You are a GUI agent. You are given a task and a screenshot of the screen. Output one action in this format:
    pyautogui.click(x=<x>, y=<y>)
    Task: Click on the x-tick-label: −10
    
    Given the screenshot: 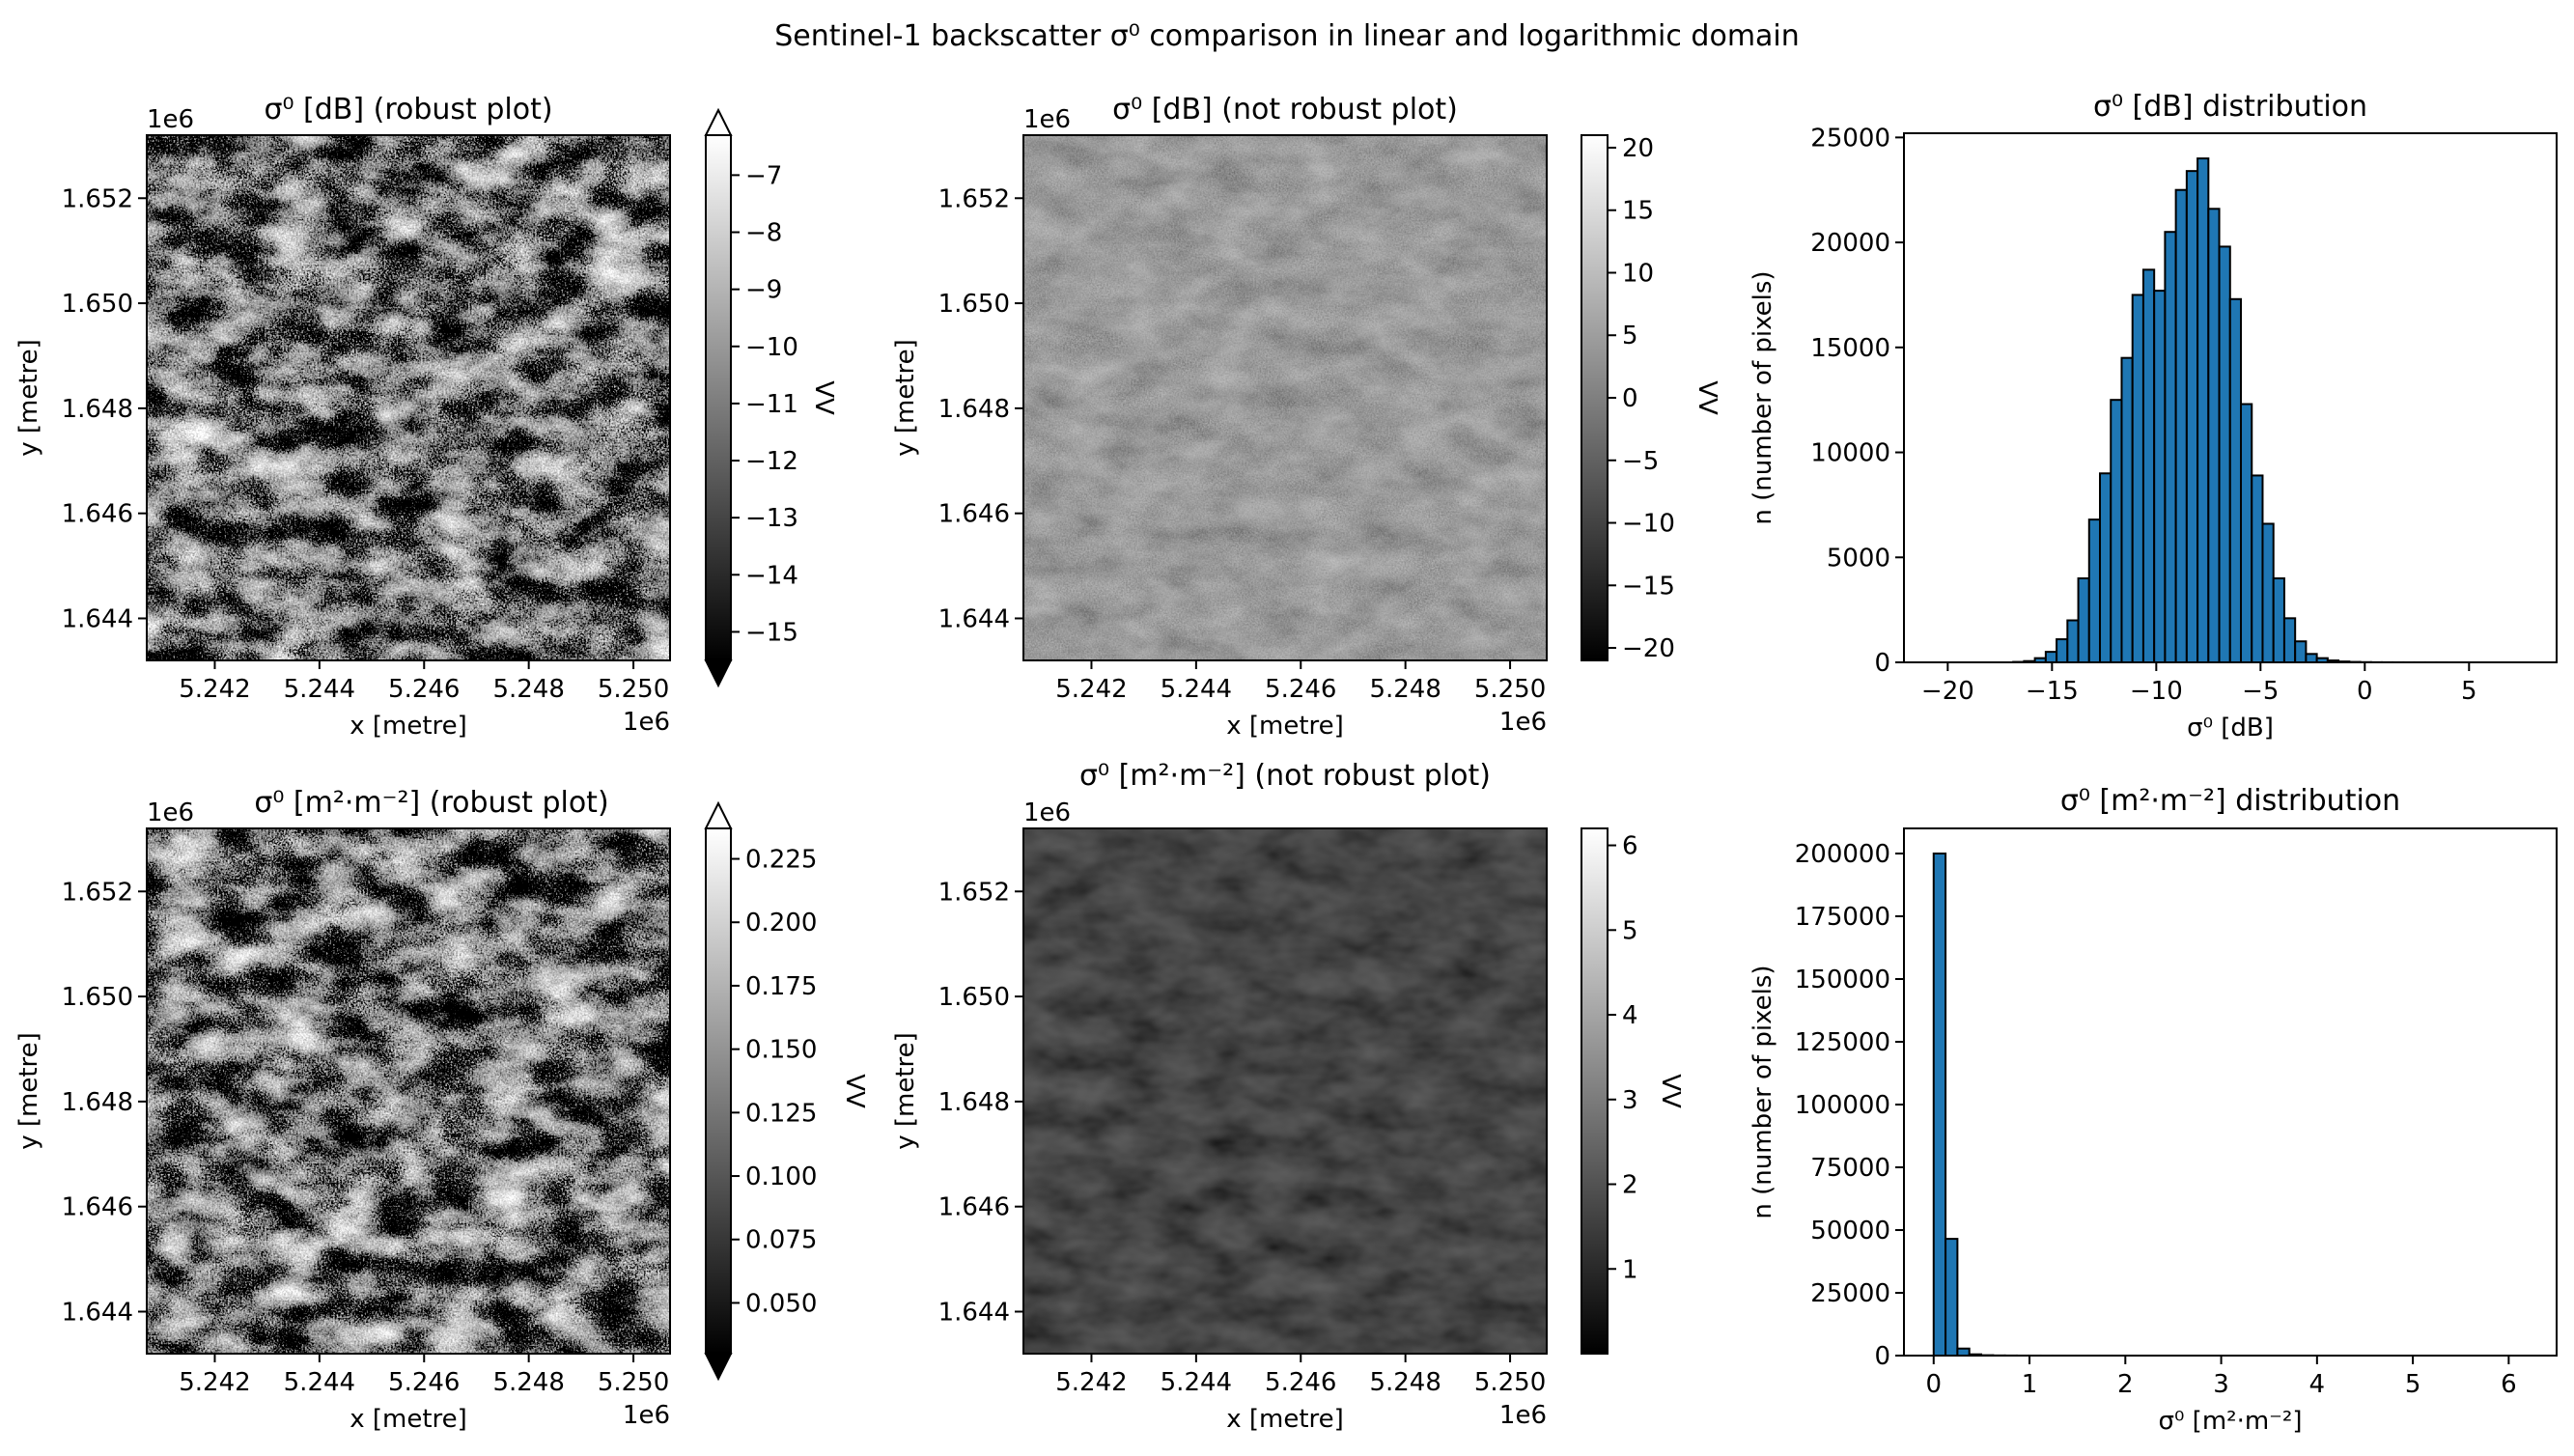 What is the action you would take?
    pyautogui.click(x=2157, y=692)
    